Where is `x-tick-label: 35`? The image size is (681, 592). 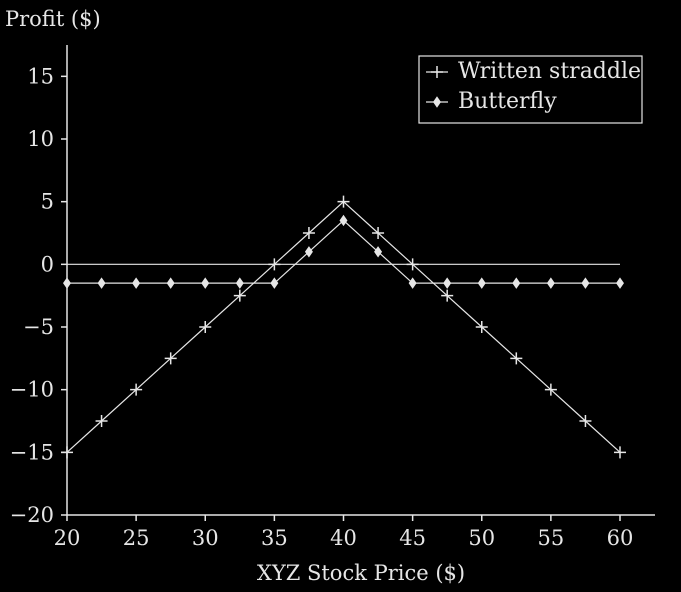
x-tick-label: 35 is located at coordinates (274, 538).